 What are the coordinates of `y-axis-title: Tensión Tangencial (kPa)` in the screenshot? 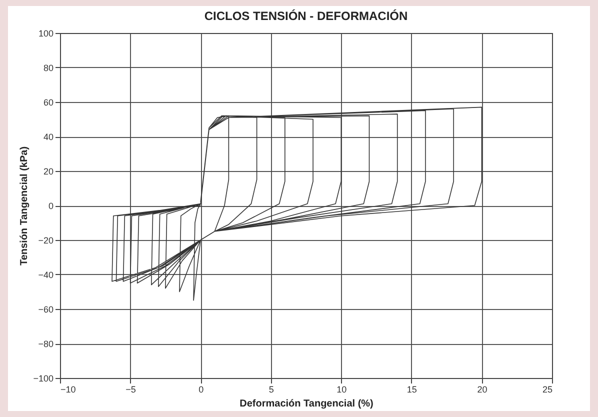 It's located at (24, 206).